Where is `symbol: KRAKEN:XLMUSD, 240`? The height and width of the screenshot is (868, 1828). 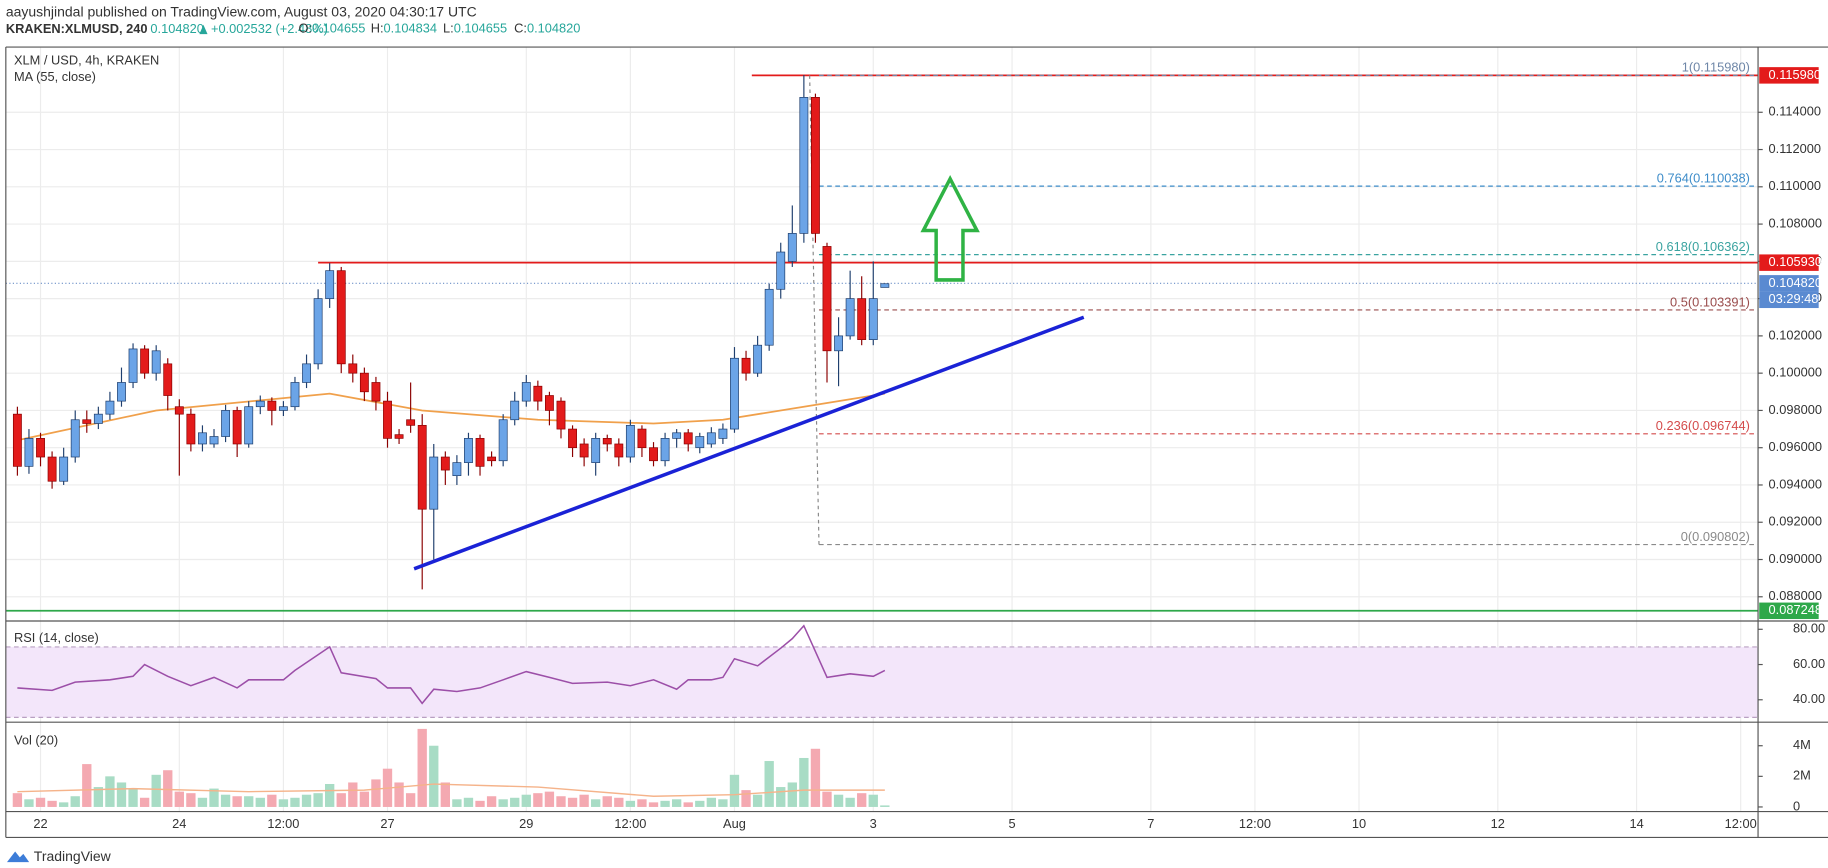 symbol: KRAKEN:XLMUSD, 240 is located at coordinates (77, 28).